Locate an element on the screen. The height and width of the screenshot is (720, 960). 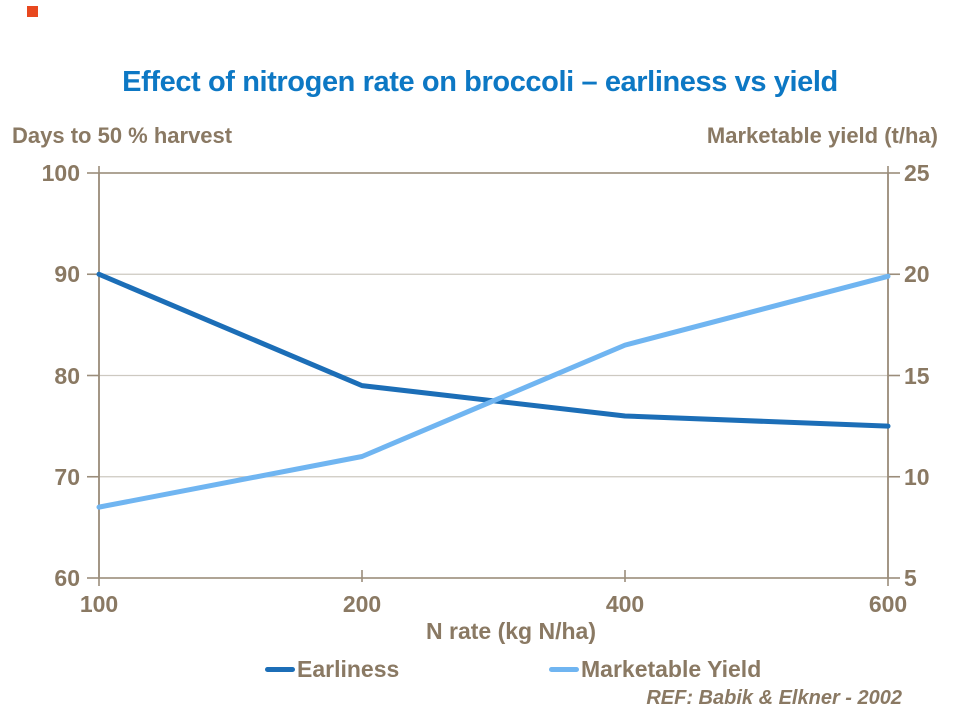
legend-item-earliness: Earliness is located at coordinates (332, 669).